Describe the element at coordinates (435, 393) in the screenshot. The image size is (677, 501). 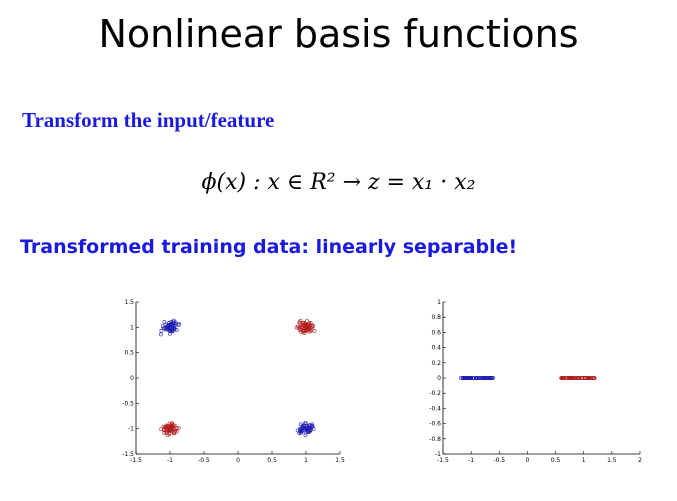
I see `y-tick-label: -0.2` at that location.